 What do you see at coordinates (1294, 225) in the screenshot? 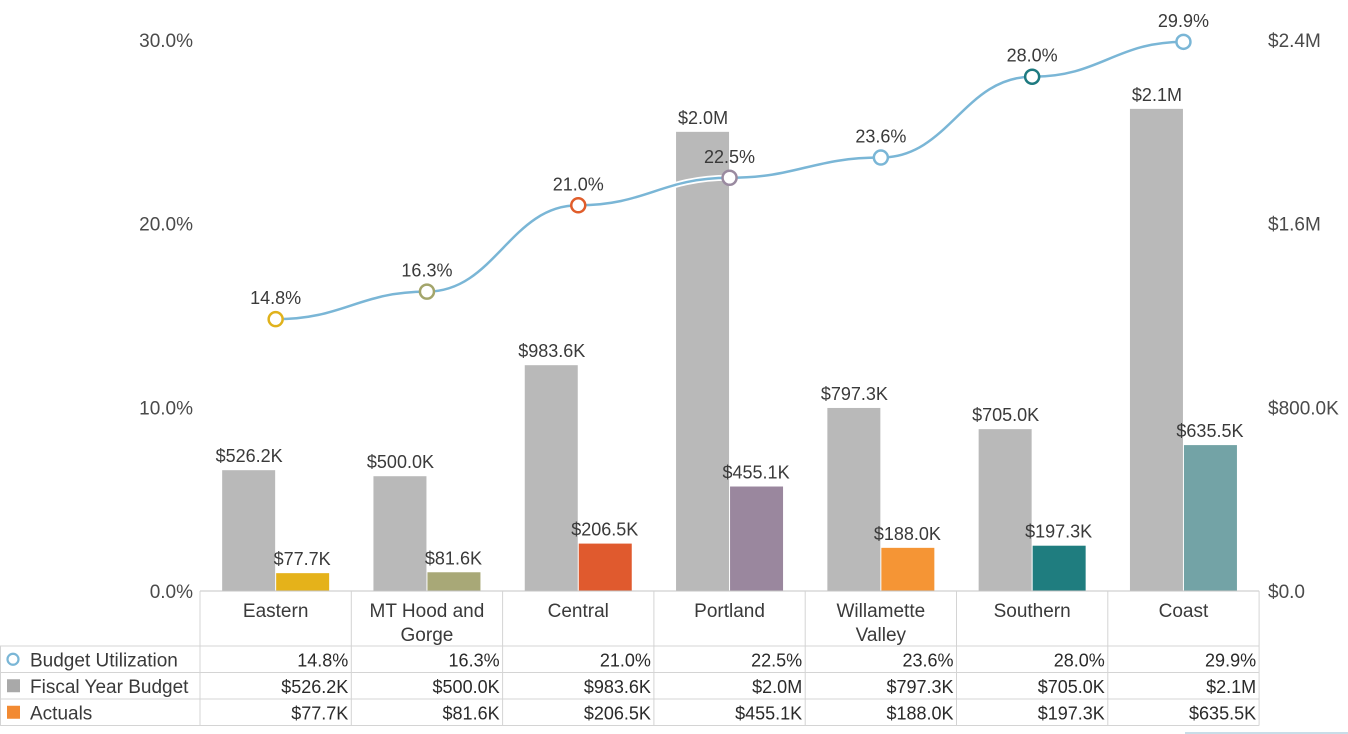
I see `right-axis-tick-label: $1.6M` at bounding box center [1294, 225].